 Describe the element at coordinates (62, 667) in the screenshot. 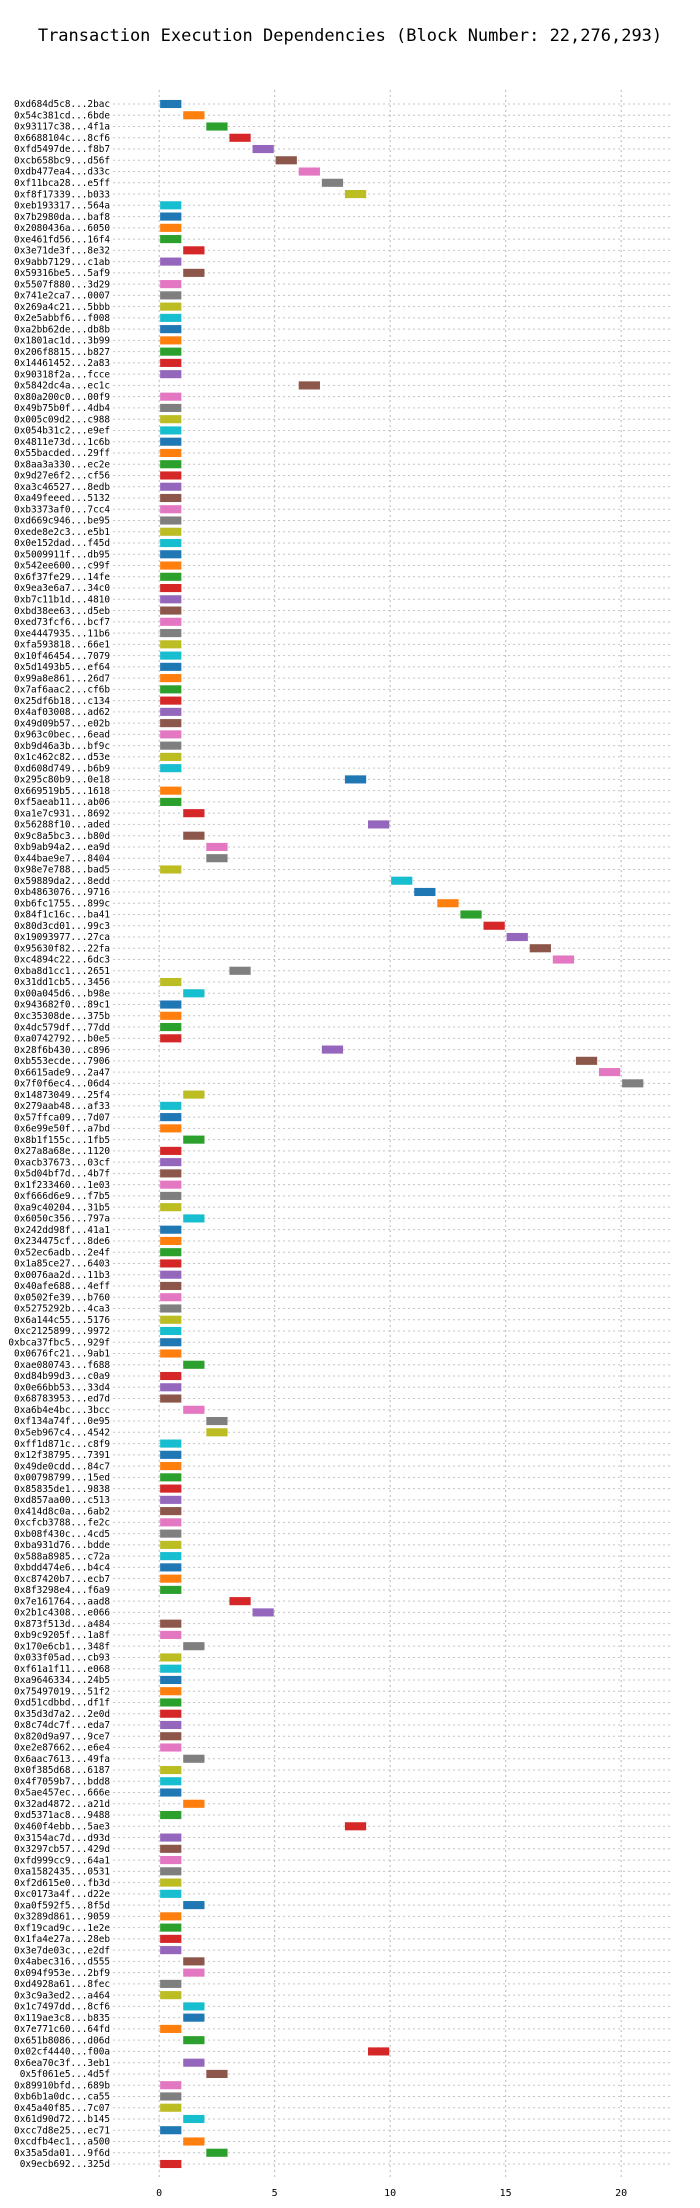

I see `transaction-label: 0x5d1493b5...ef64` at that location.